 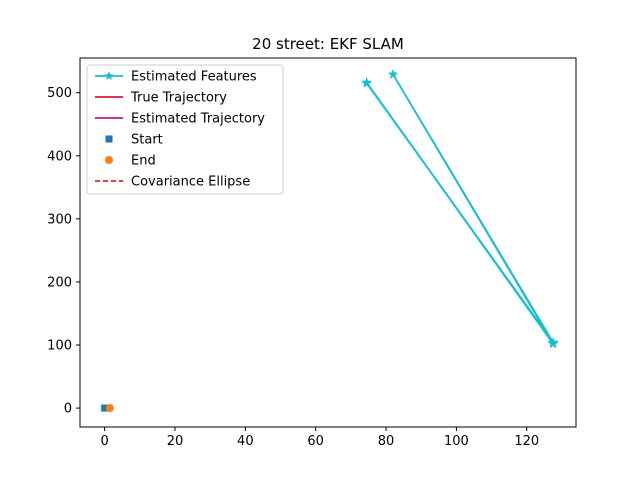 I want to click on y-tick-label: 500, so click(x=59, y=93).